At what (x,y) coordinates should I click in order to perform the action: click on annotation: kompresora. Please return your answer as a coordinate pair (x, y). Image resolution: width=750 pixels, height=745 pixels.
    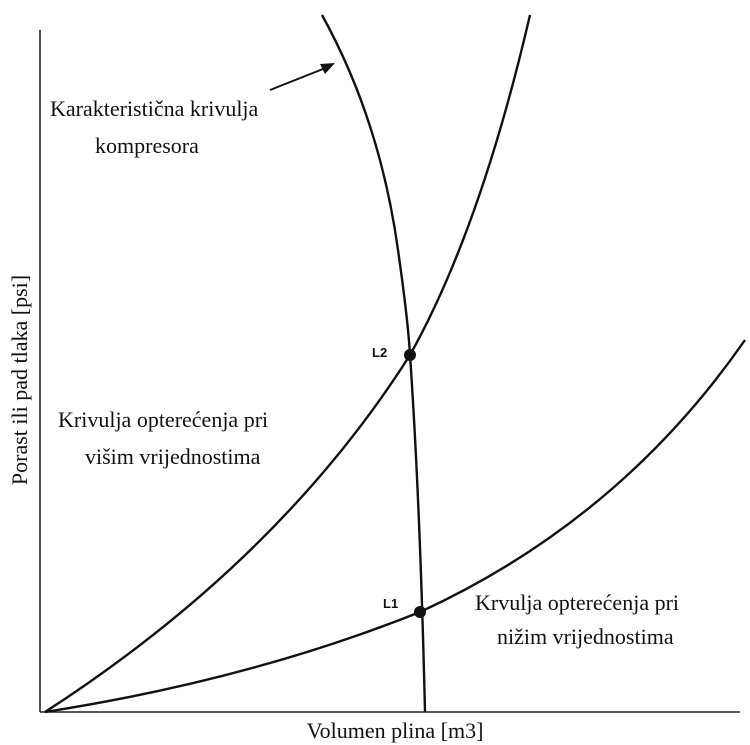
    Looking at the image, I should click on (147, 145).